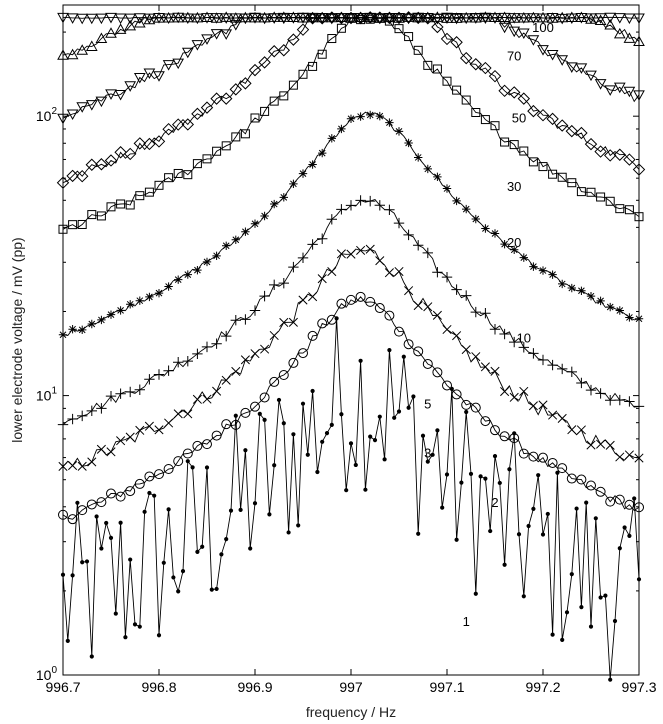  I want to click on series-label: 50, so click(519, 117).